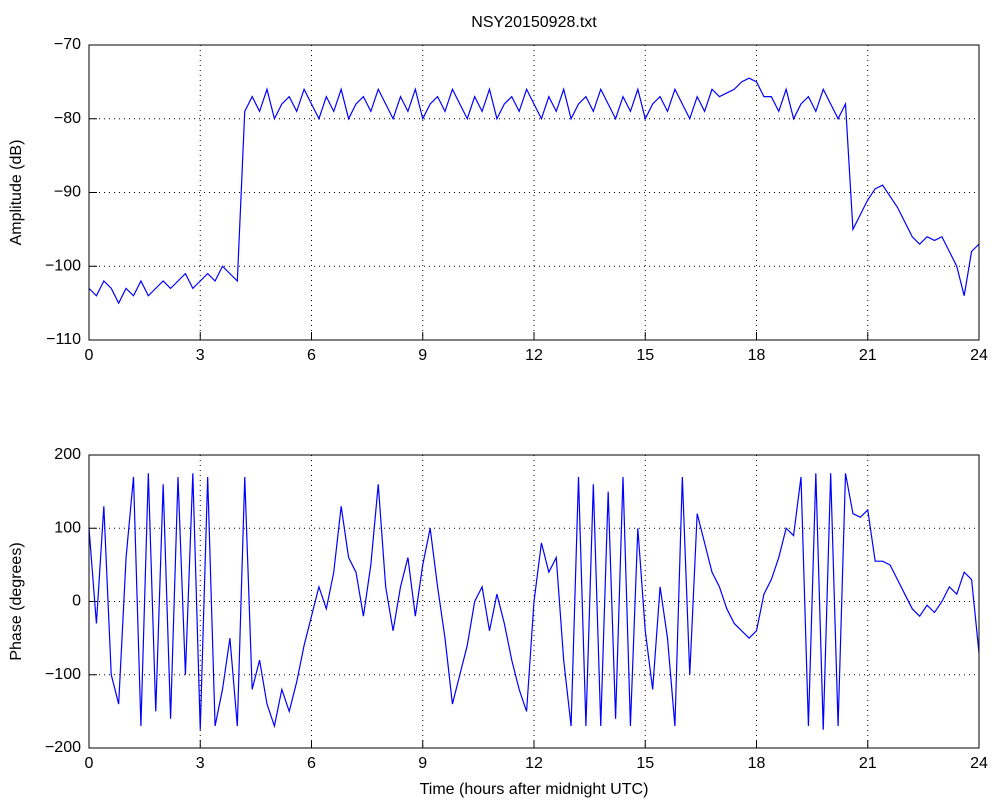 This screenshot has width=998, height=806. What do you see at coordinates (534, 789) in the screenshot?
I see `x-axis-label: Time (hours after midnight UTC)` at bounding box center [534, 789].